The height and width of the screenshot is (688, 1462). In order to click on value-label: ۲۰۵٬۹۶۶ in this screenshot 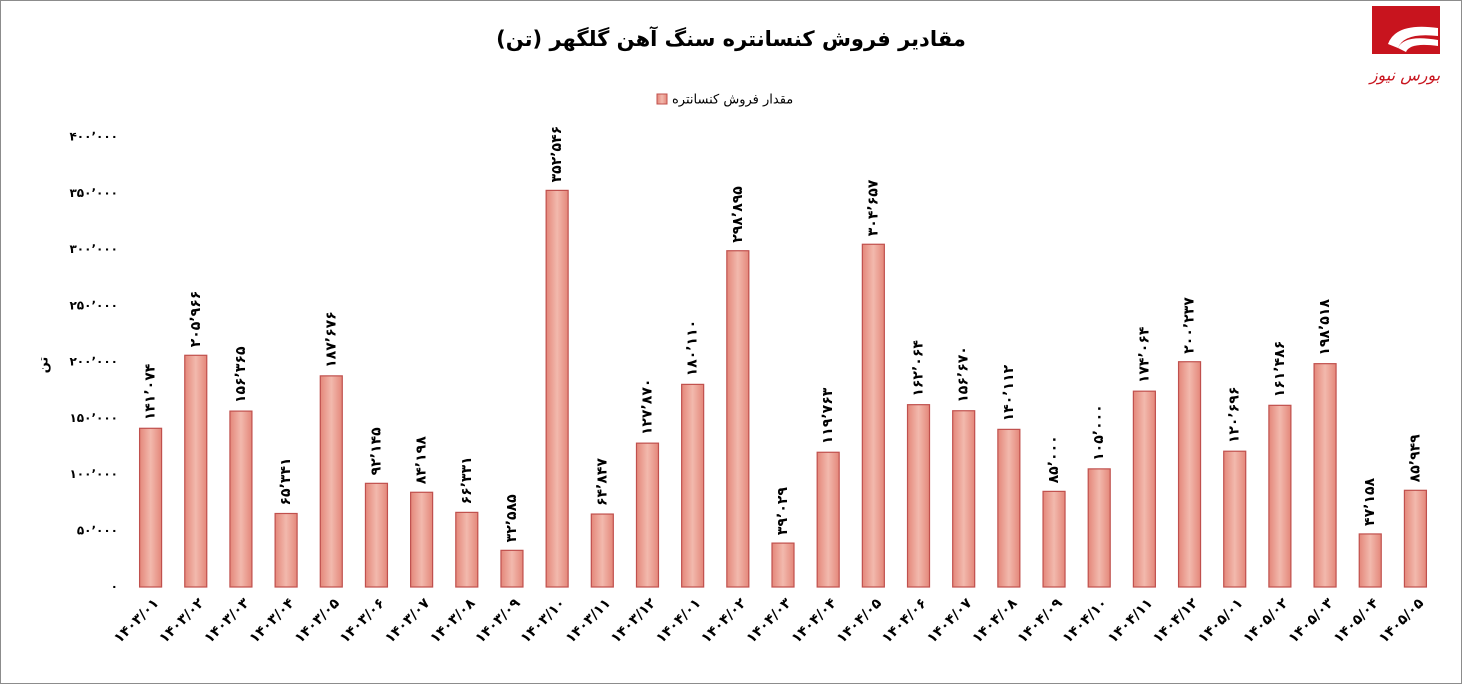, I will do `click(196, 319)`.